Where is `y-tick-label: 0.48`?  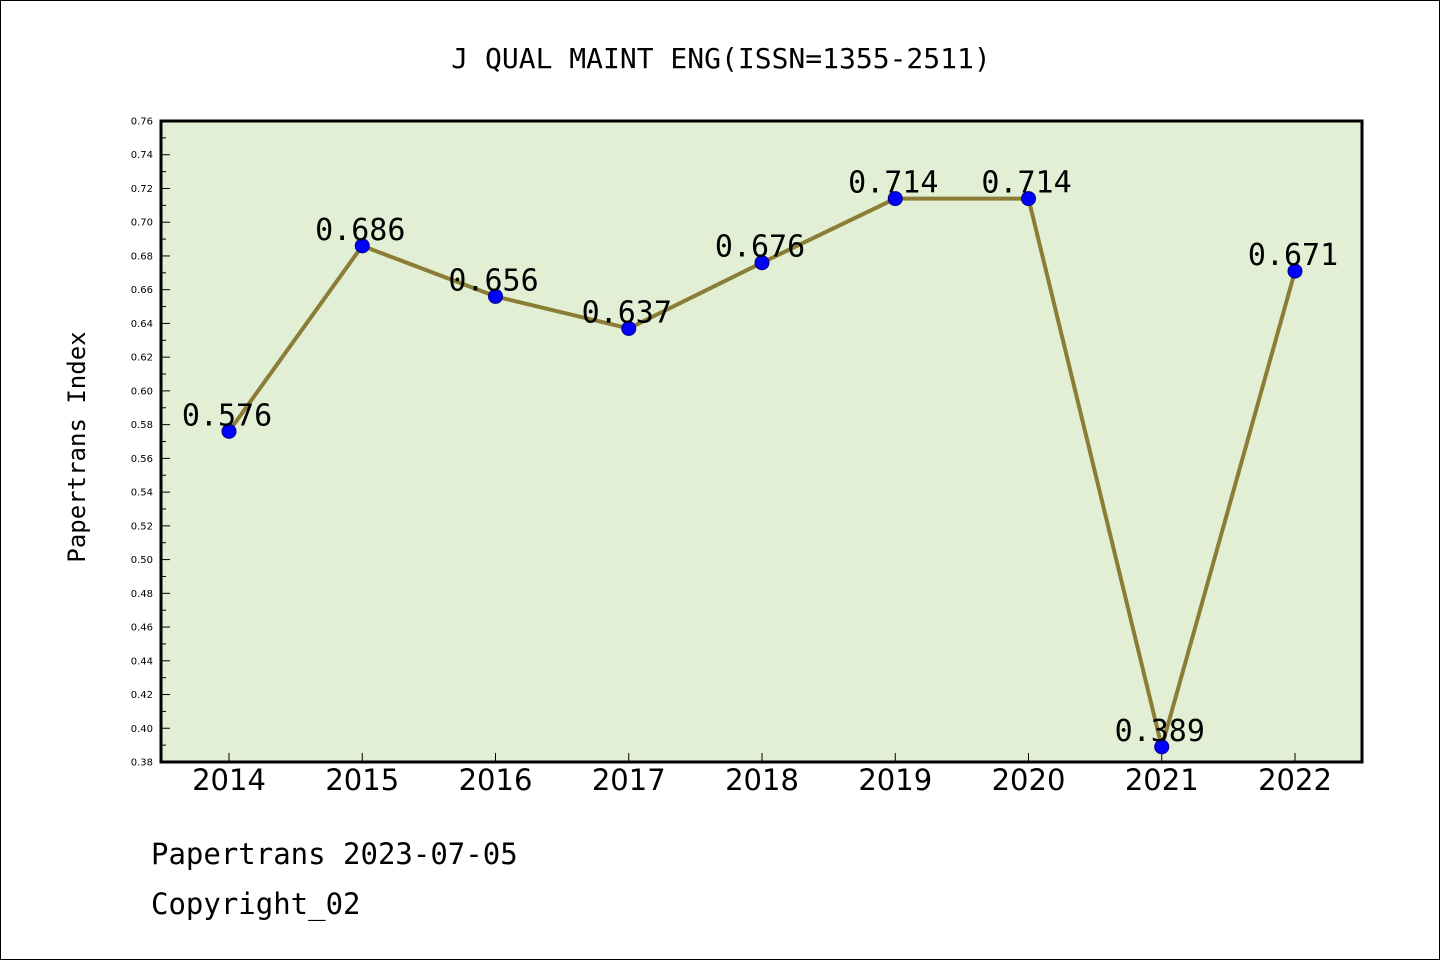
y-tick-label: 0.48 is located at coordinates (142, 594).